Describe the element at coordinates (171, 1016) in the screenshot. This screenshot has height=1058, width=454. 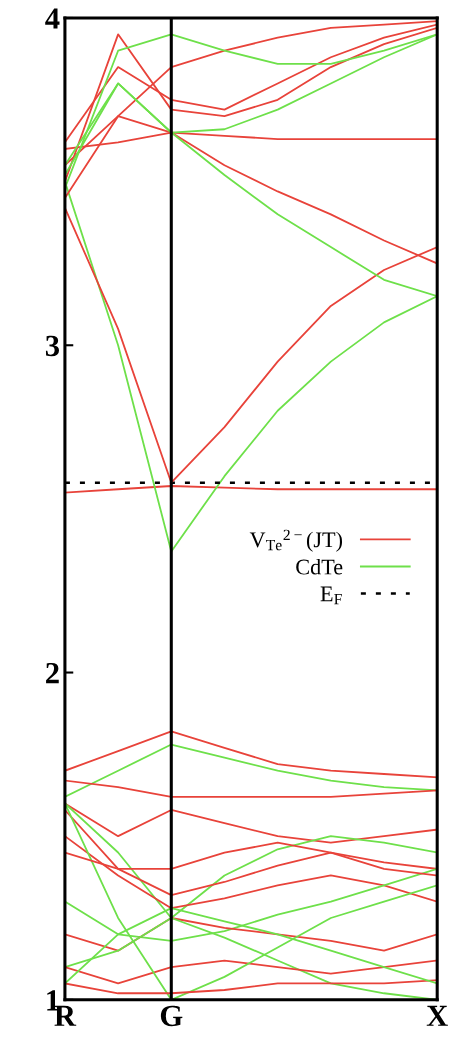
I see `x-tick-label: G` at that location.